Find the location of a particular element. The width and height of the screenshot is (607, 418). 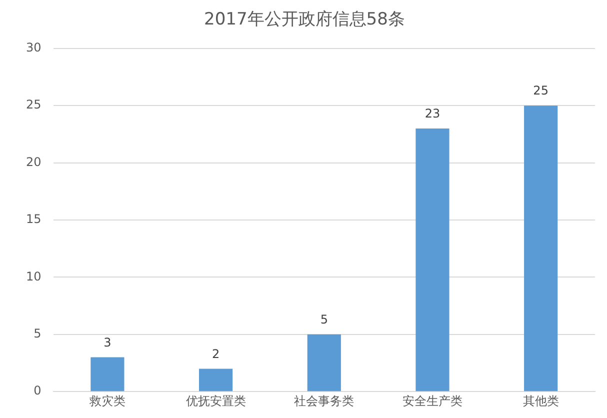

x-tick-label: 社会事务类 is located at coordinates (324, 401).